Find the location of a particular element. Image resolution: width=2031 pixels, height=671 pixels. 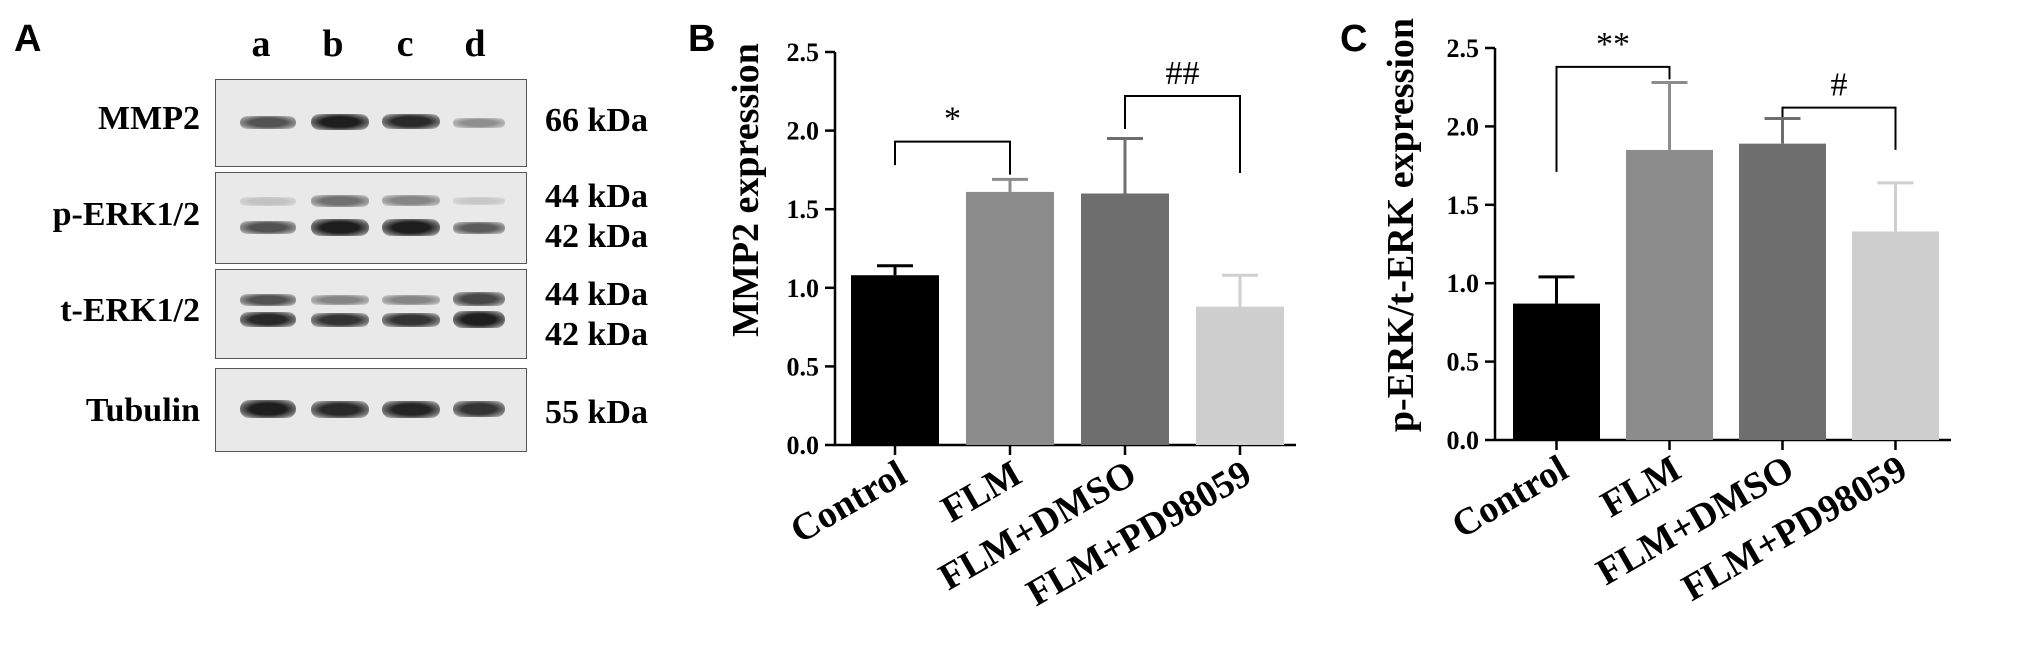

c-y-tick-label: 0.0 is located at coordinates (1463, 440).